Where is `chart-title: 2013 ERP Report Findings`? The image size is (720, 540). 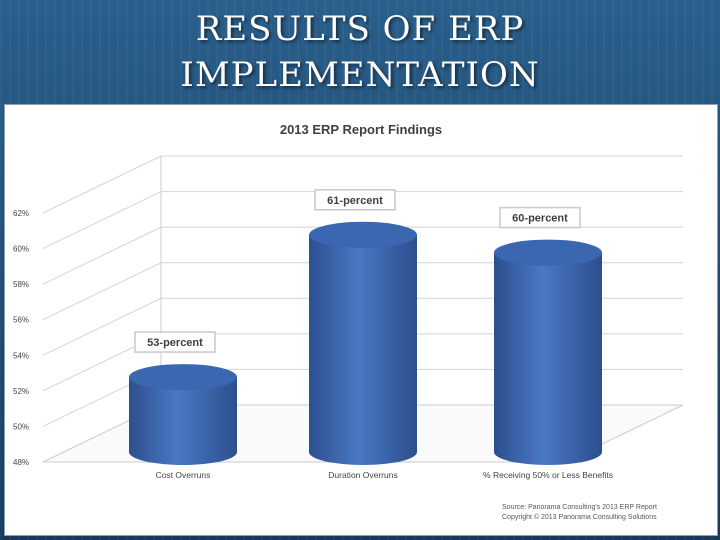
chart-title: 2013 ERP Report Findings is located at coordinates (361, 129).